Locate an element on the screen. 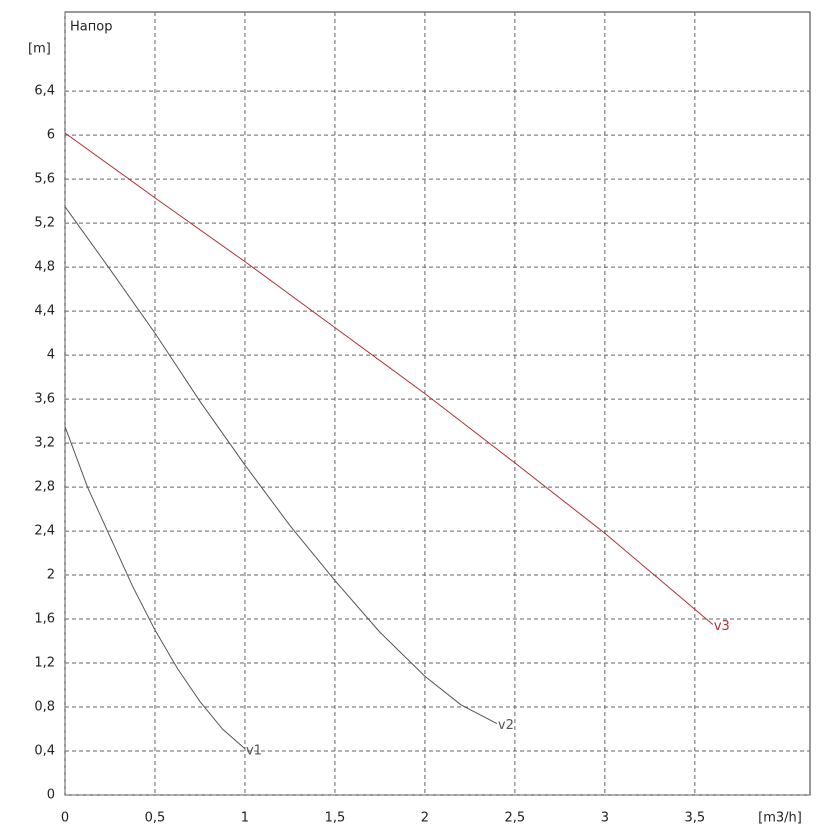 The height and width of the screenshot is (840, 840). x-tick-label: 2,5 is located at coordinates (515, 818).